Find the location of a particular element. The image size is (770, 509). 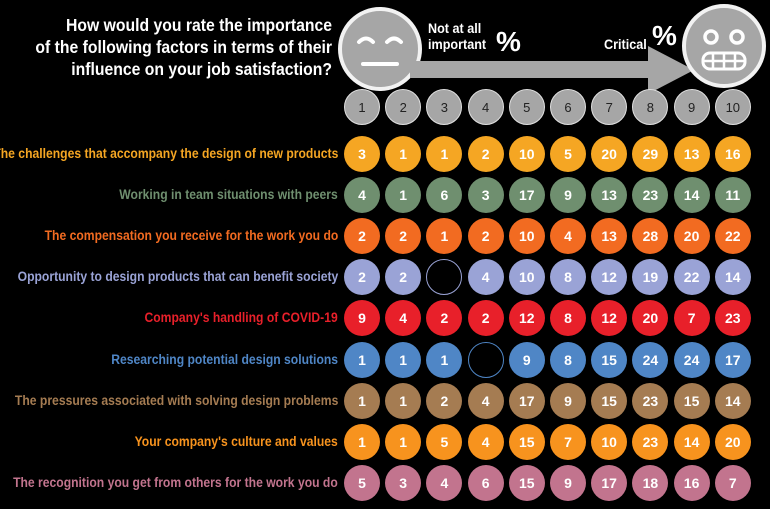

column-header-4: 4 is located at coordinates (485, 107).